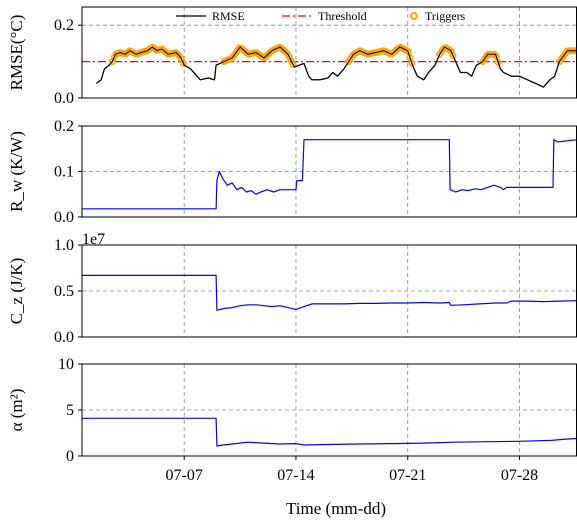 This screenshot has width=577, height=523. Describe the element at coordinates (295, 475) in the screenshot. I see `x-tick-label: 07-14` at that location.